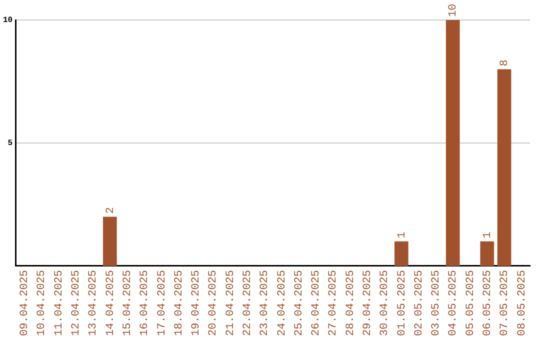 The image size is (540, 340). I want to click on x-tick-label: 02.05.2025, so click(419, 303).